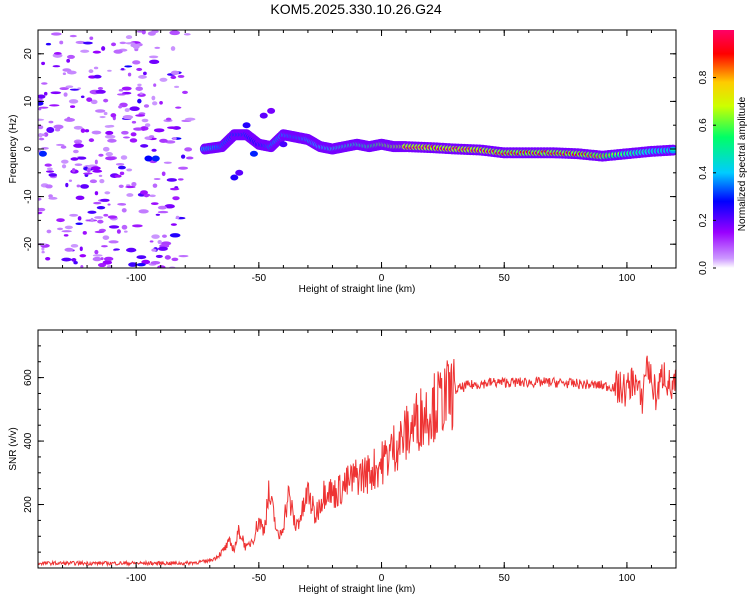 Image resolution: width=750 pixels, height=600 pixels. Describe the element at coordinates (627, 278) in the screenshot. I see `spectrogram-x-tick-label: 100` at that location.